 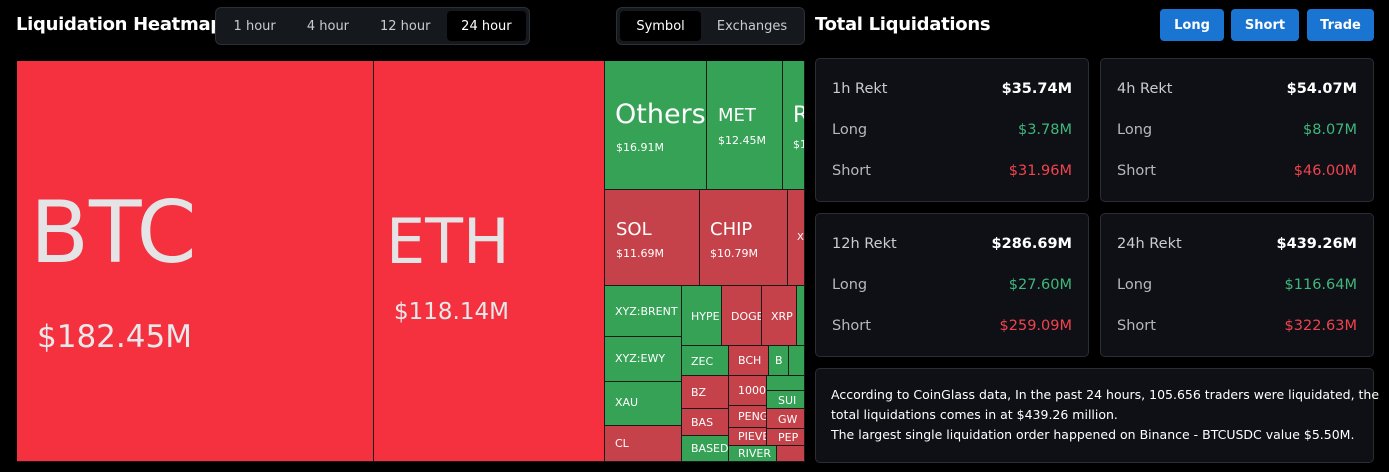 What do you see at coordinates (640, 147) in the screenshot?
I see `tile-value: $16.91M` at bounding box center [640, 147].